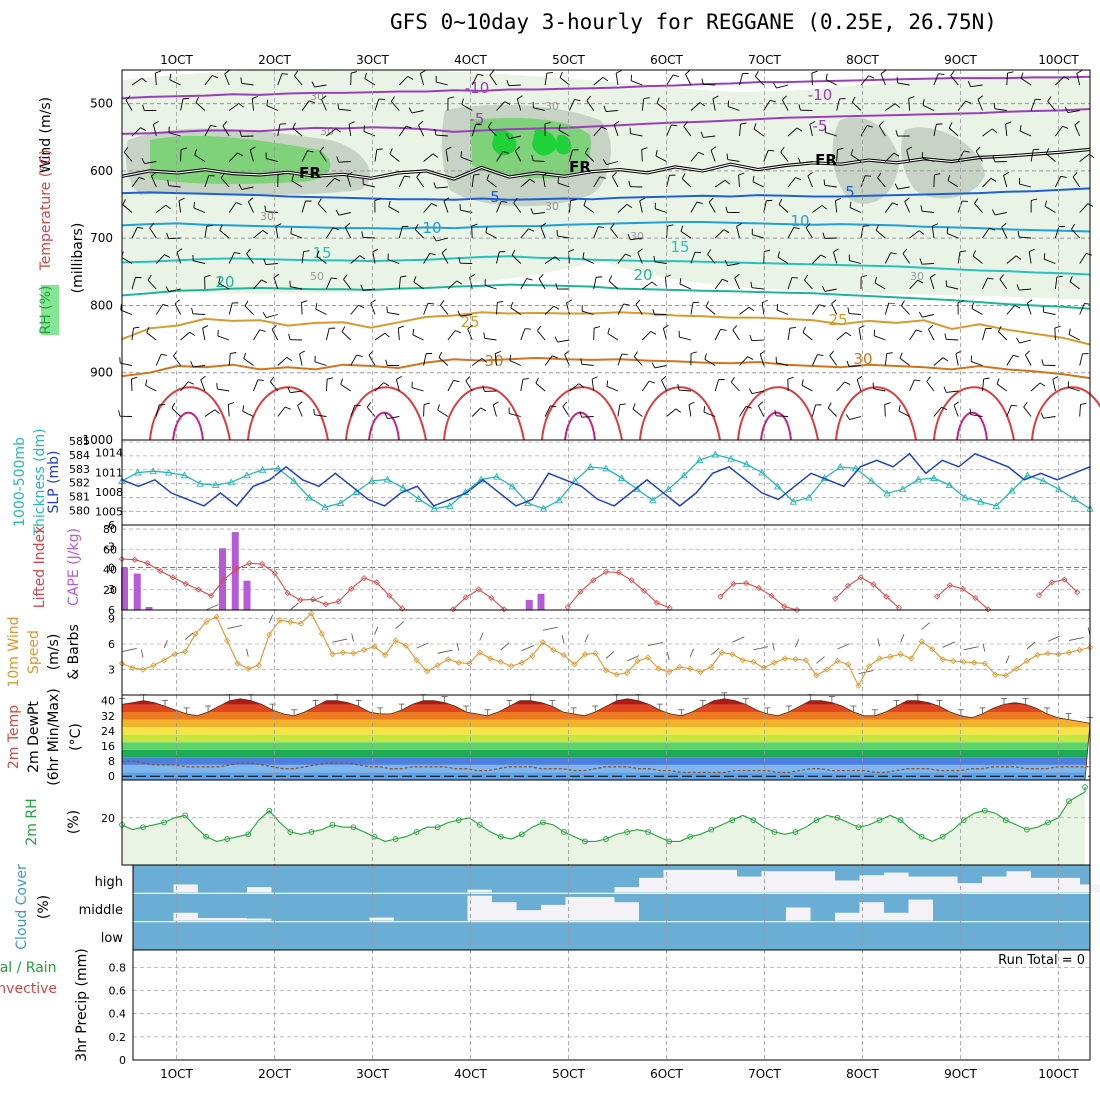 This screenshot has height=1100, width=1100. Describe the element at coordinates (111, 670) in the screenshot. I see `wind-tick-label: 3` at that location.